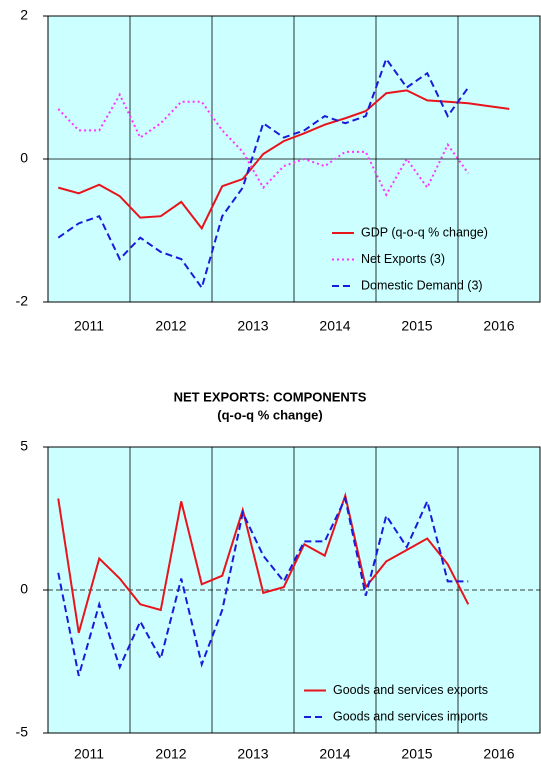 The width and height of the screenshot is (541, 764). Describe the element at coordinates (24, 446) in the screenshot. I see `y-tick-label: 5` at that location.